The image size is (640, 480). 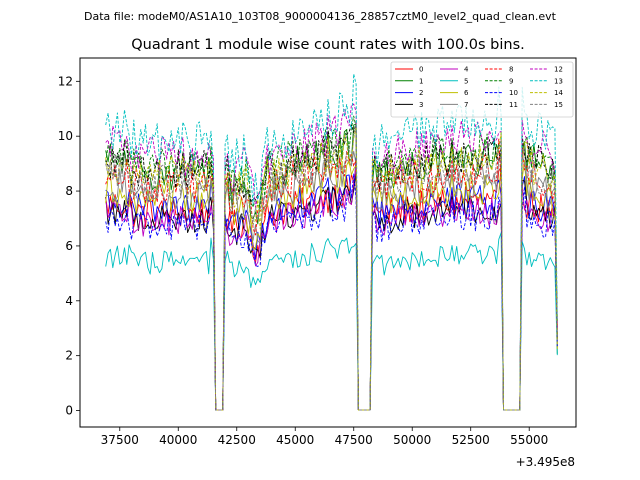 What do you see at coordinates (545, 462) in the screenshot?
I see `x-offset-label: +3.495e8` at bounding box center [545, 462].